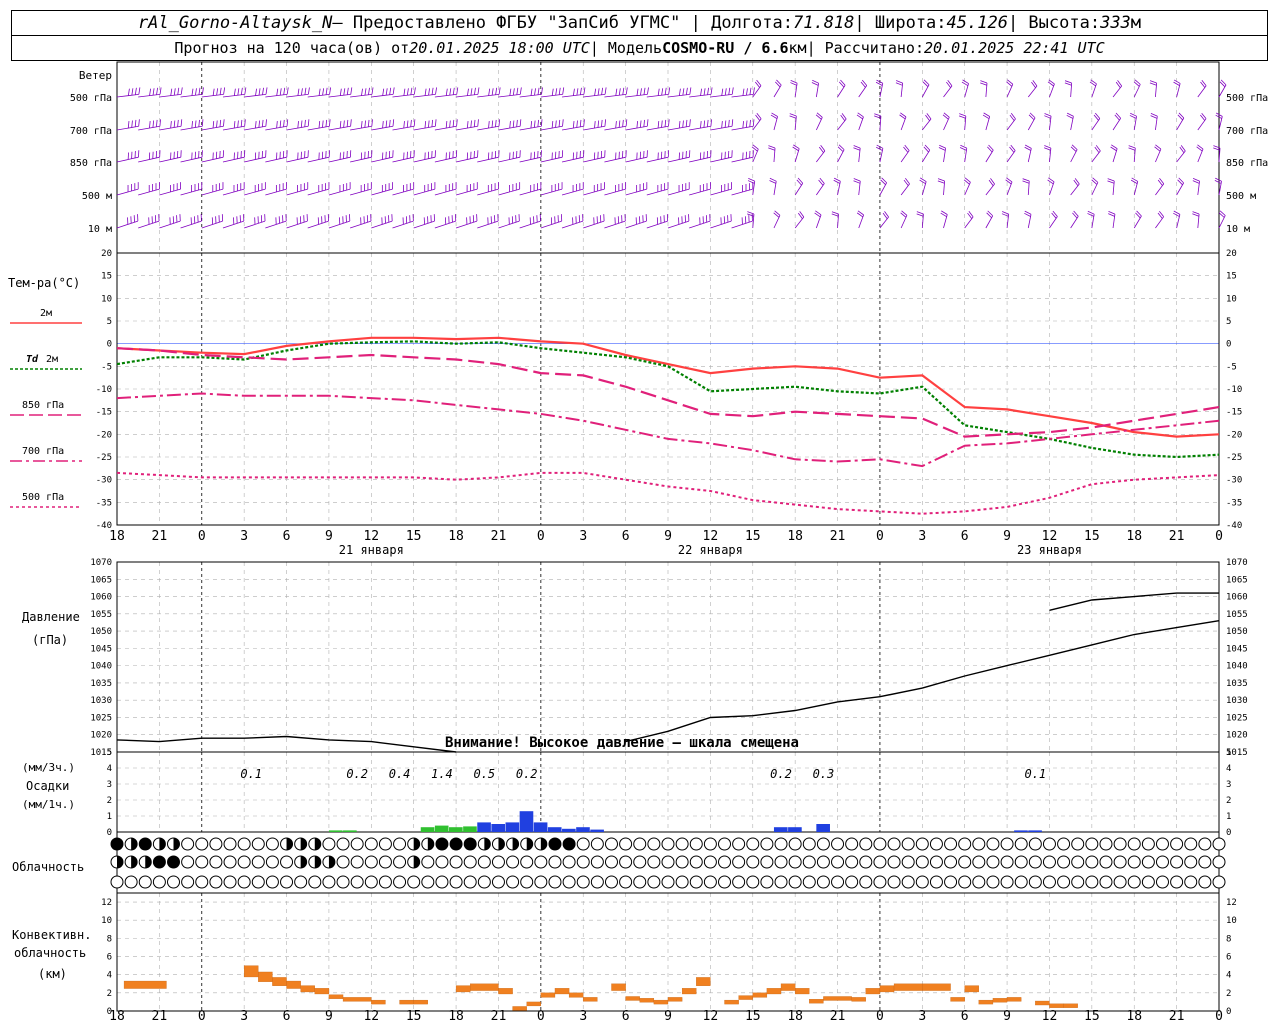 This screenshot has width=1280, height=1024. I want to click on conv-tick-right: 0, so click(1228, 1012).